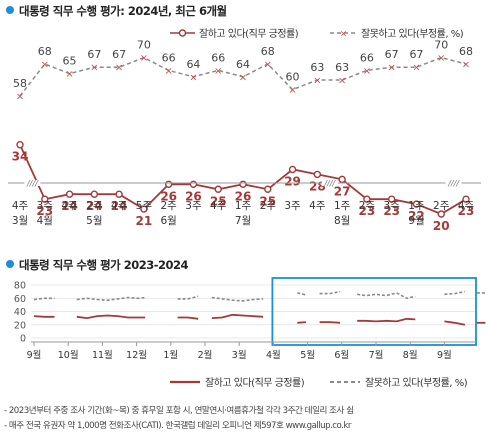 Image resolution: width=491 pixels, height=443 pixels. Describe the element at coordinates (341, 355) in the screenshot. I see `x-tick-label: 6월` at that location.